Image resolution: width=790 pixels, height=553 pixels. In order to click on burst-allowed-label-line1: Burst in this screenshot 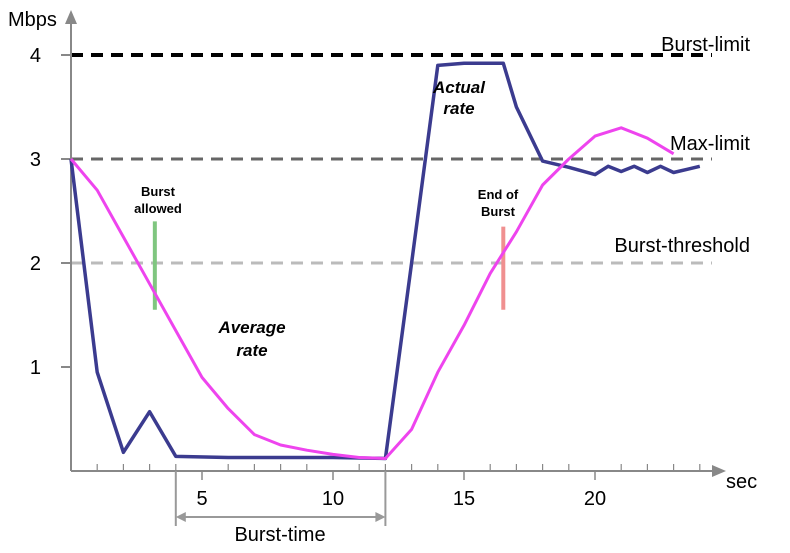, I will do `click(158, 191)`.